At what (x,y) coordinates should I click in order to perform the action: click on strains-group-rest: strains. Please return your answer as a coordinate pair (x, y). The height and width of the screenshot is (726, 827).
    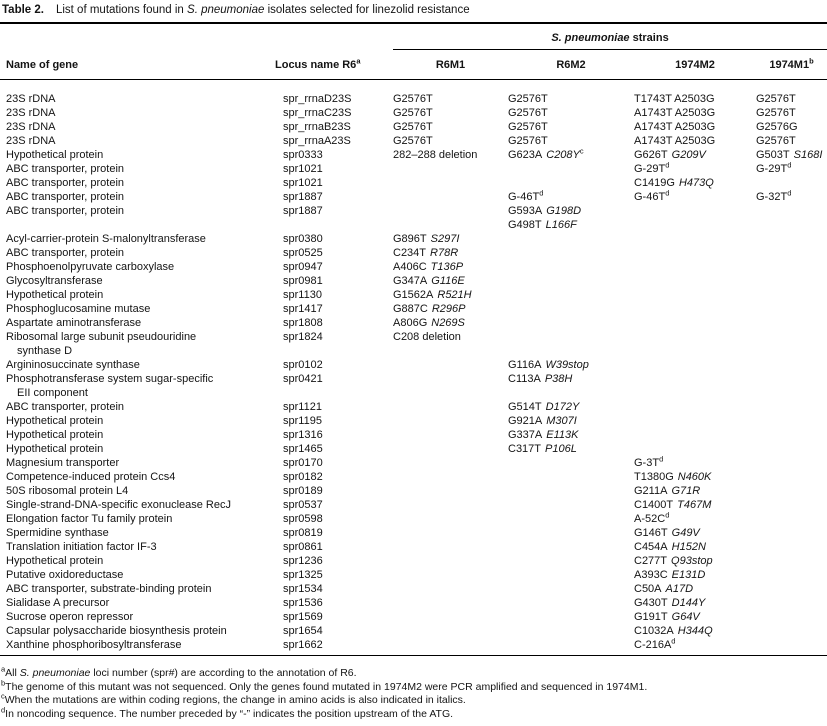
    Looking at the image, I should click on (649, 38).